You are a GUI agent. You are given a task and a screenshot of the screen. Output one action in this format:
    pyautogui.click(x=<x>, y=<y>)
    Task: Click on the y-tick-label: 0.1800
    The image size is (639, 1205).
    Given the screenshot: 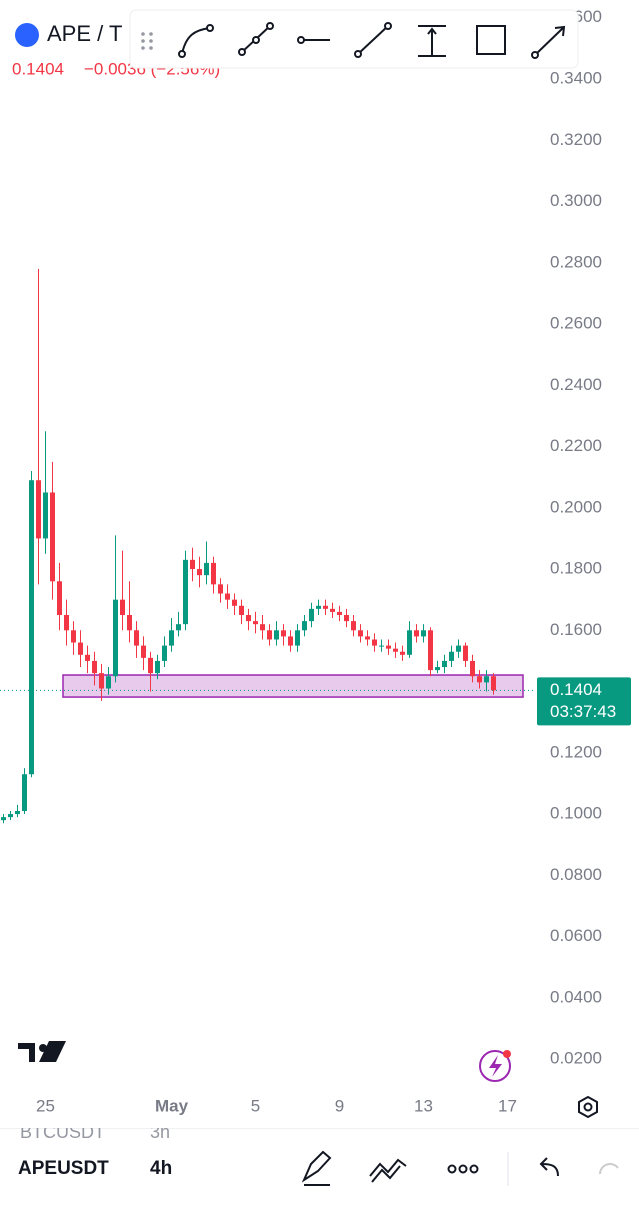 What is the action you would take?
    pyautogui.click(x=576, y=568)
    